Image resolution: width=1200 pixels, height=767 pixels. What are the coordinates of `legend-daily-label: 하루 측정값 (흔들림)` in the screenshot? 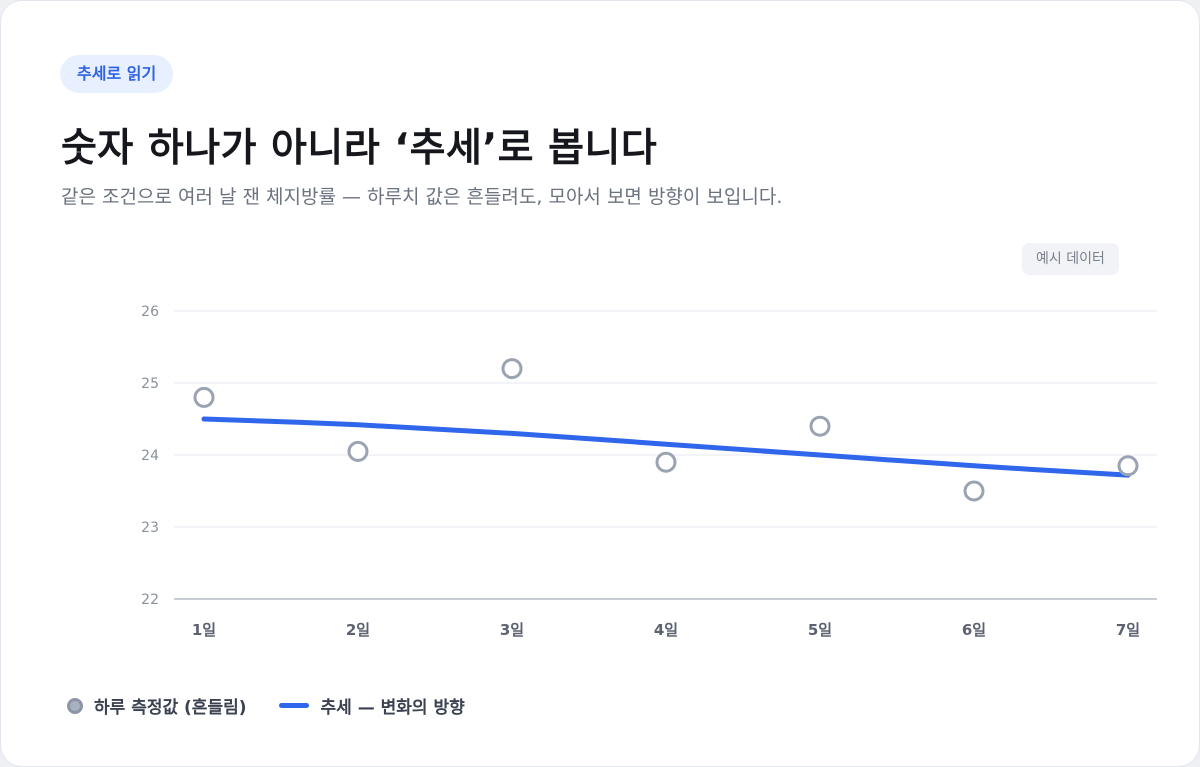 It's located at (170, 708).